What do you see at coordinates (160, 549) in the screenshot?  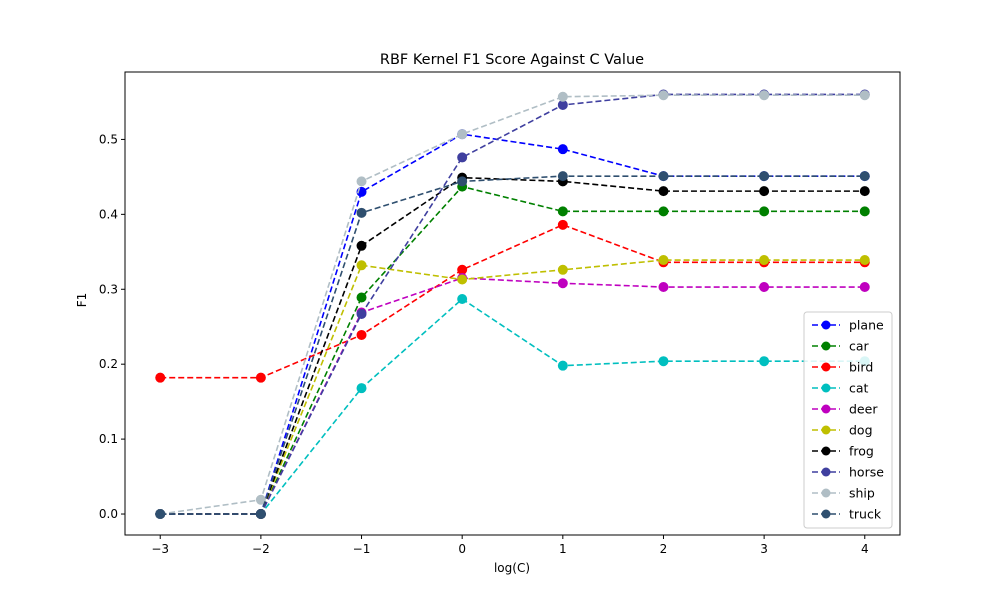 I see `x-tick-label: −3` at bounding box center [160, 549].